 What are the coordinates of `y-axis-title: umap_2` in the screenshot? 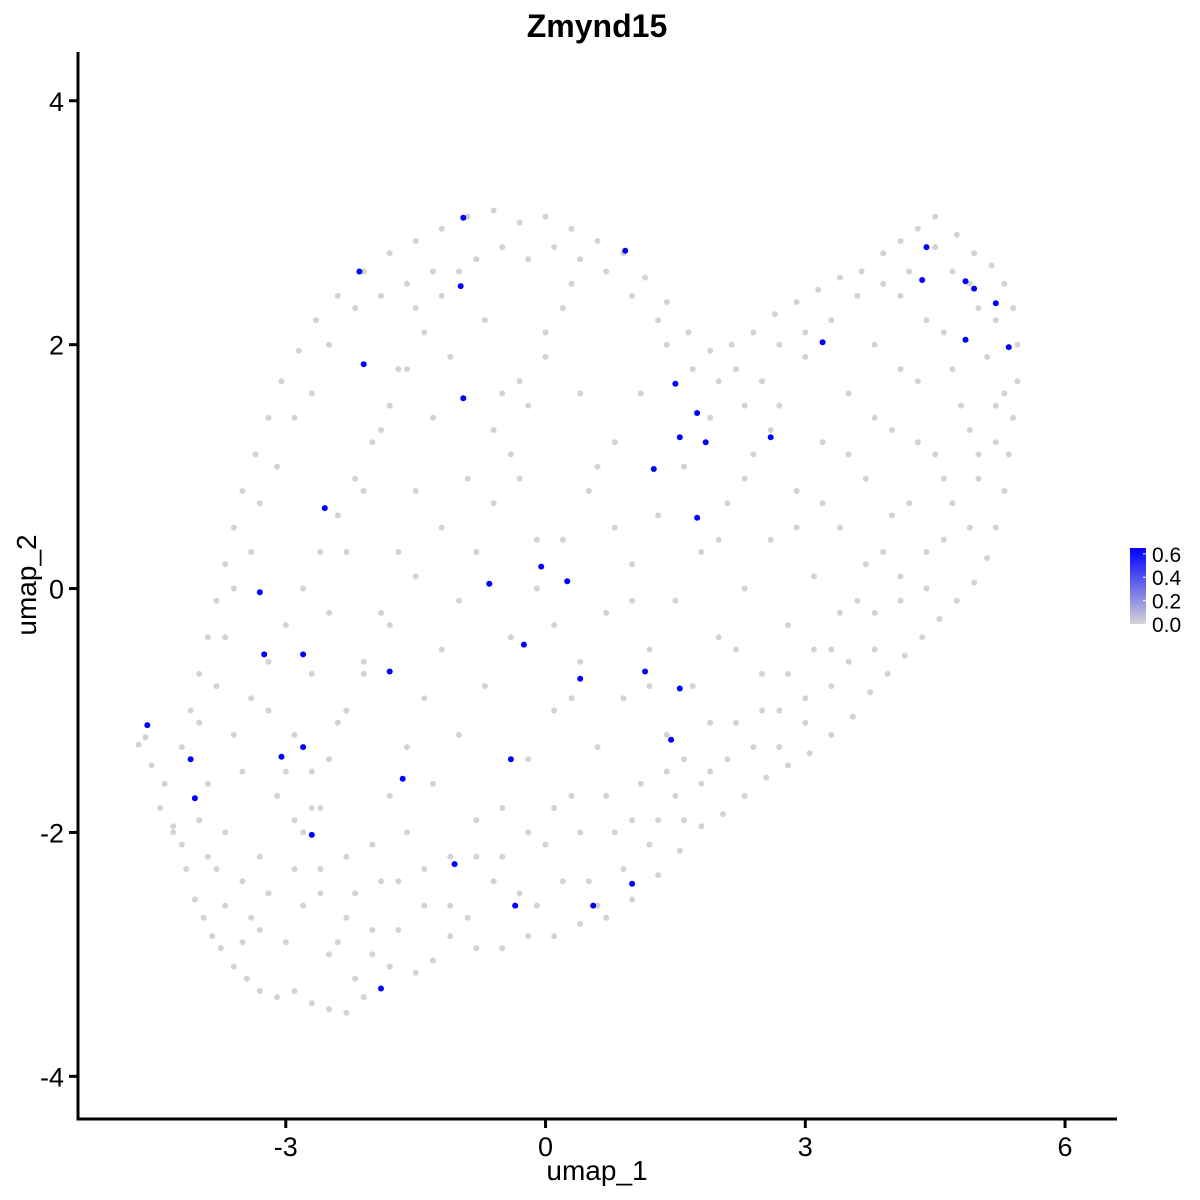 It's located at (26, 584).